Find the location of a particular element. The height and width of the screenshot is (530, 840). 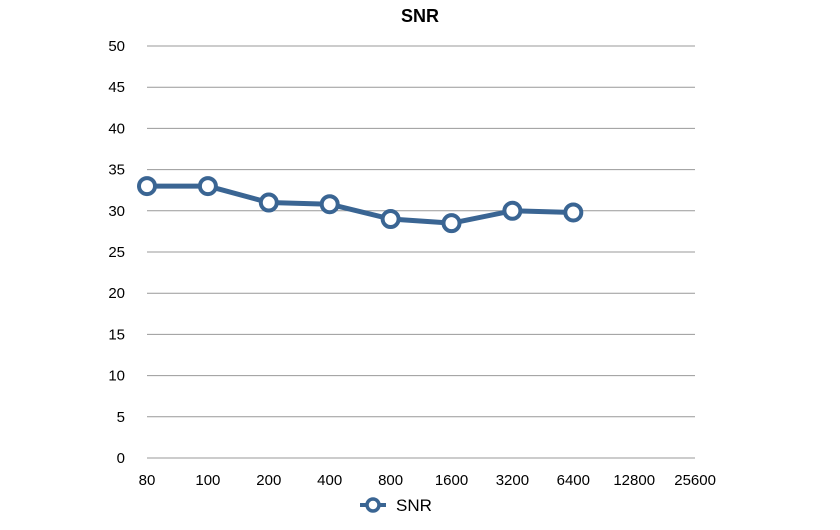

x-axis-ticks: 80 100 200 400 800 1600 3200 6400 12800 25600 is located at coordinates (427, 480).